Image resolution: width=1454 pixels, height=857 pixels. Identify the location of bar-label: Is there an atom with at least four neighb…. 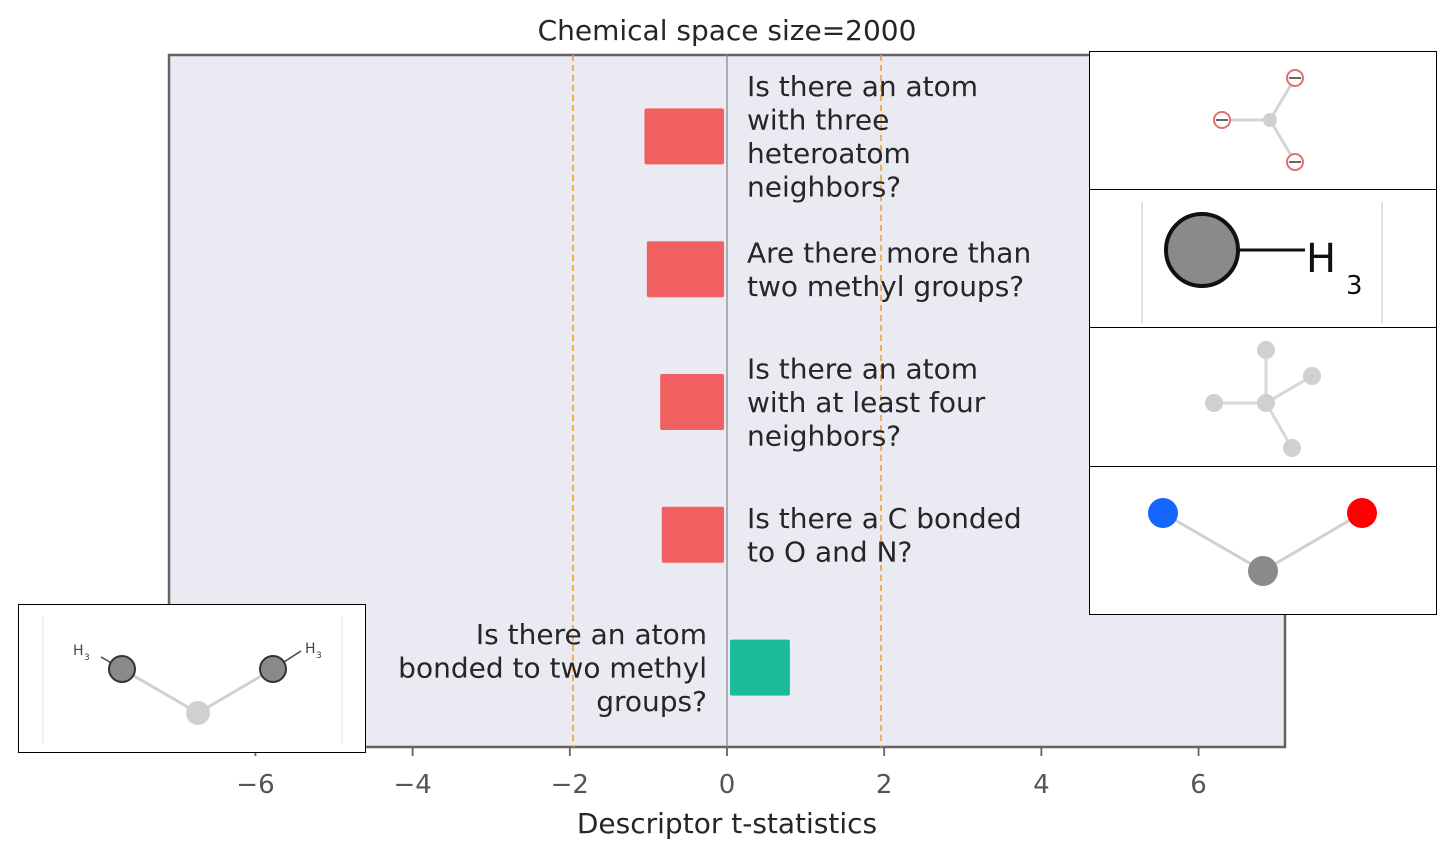
(866, 403).